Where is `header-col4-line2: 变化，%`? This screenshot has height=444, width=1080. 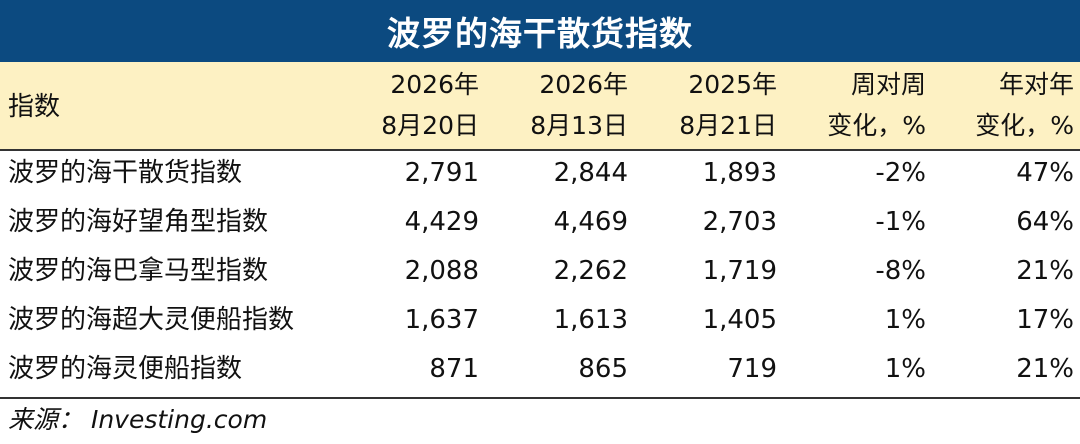 header-col4-line2: 变化，% is located at coordinates (876, 125).